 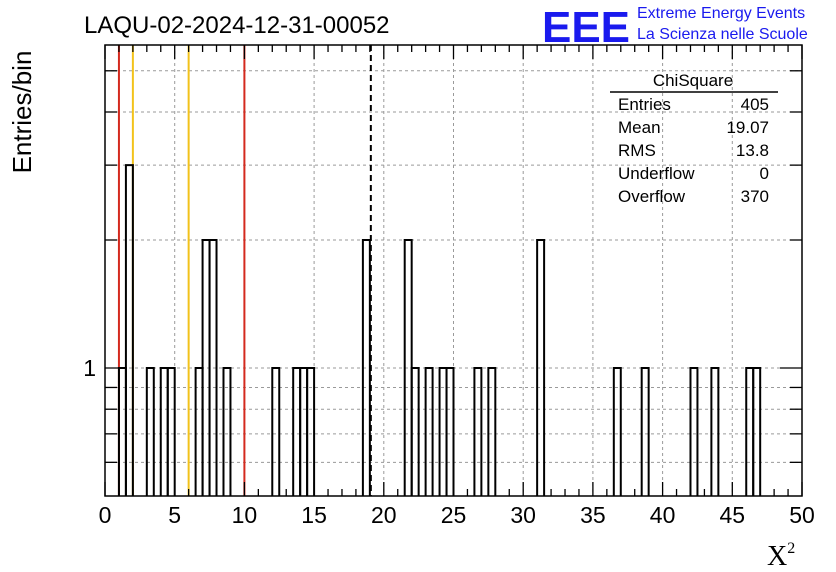 I want to click on x-tick-label: 15, so click(x=314, y=515).